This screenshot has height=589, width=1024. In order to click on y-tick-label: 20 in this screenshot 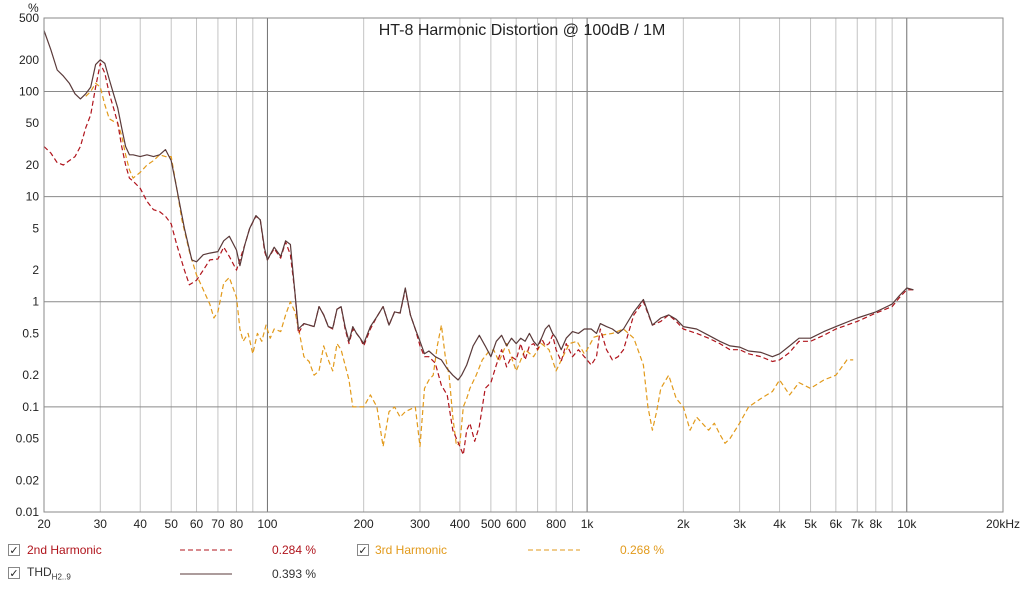, I will do `click(33, 165)`.